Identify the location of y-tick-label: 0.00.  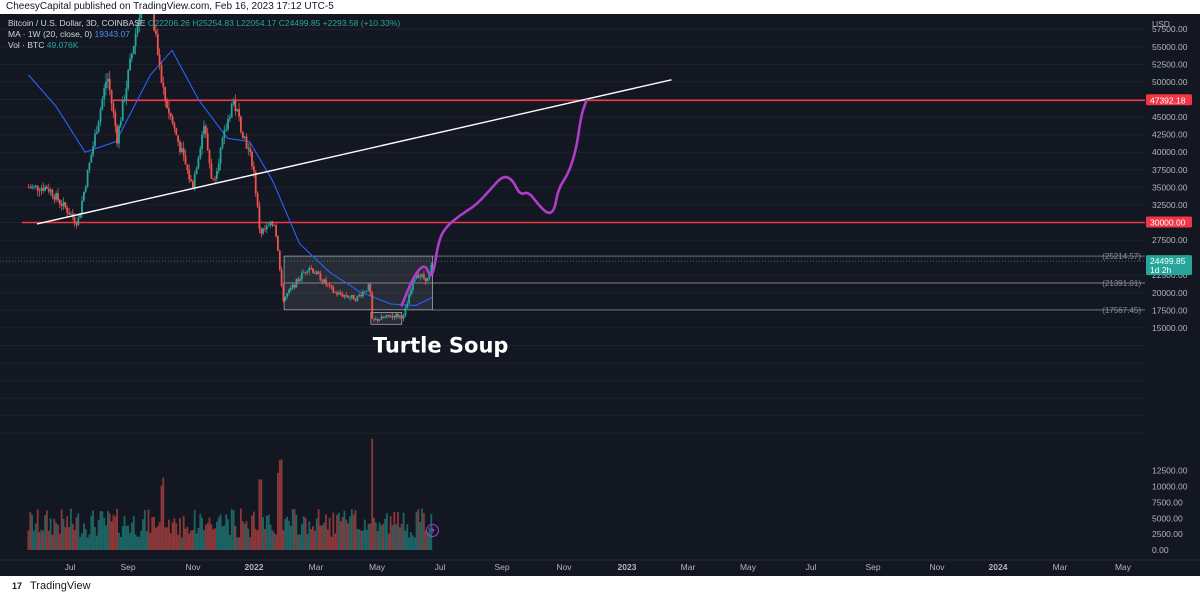
(1160, 550).